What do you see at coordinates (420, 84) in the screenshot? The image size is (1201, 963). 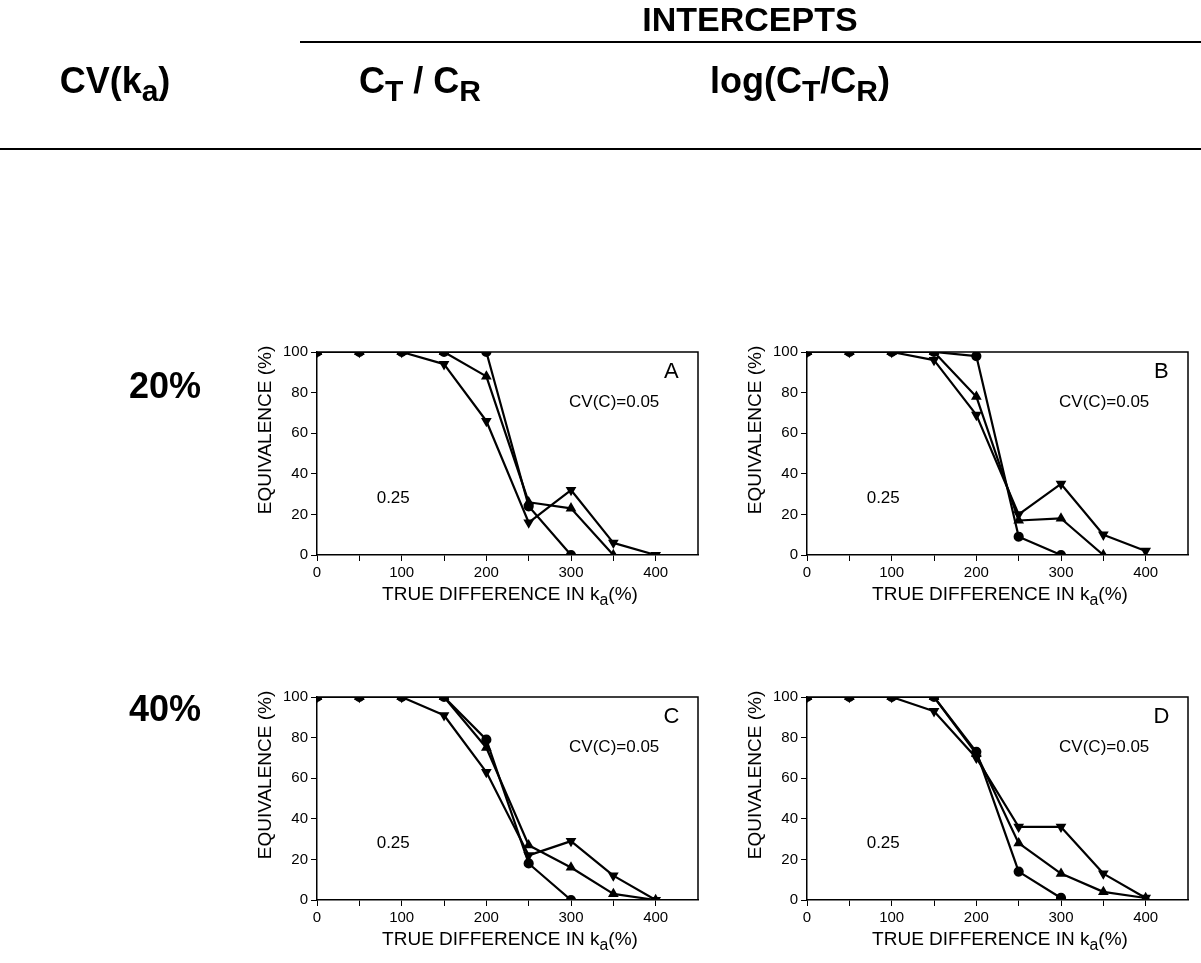 I see `text: C$_{T}$ / C$_{R}$` at bounding box center [420, 84].